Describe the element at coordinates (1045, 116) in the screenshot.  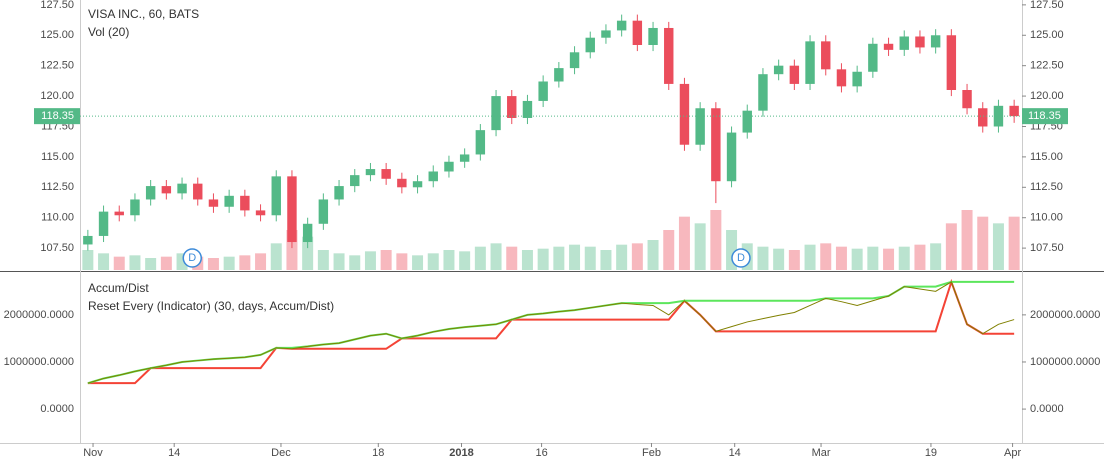
I see `last-price-box` at that location.